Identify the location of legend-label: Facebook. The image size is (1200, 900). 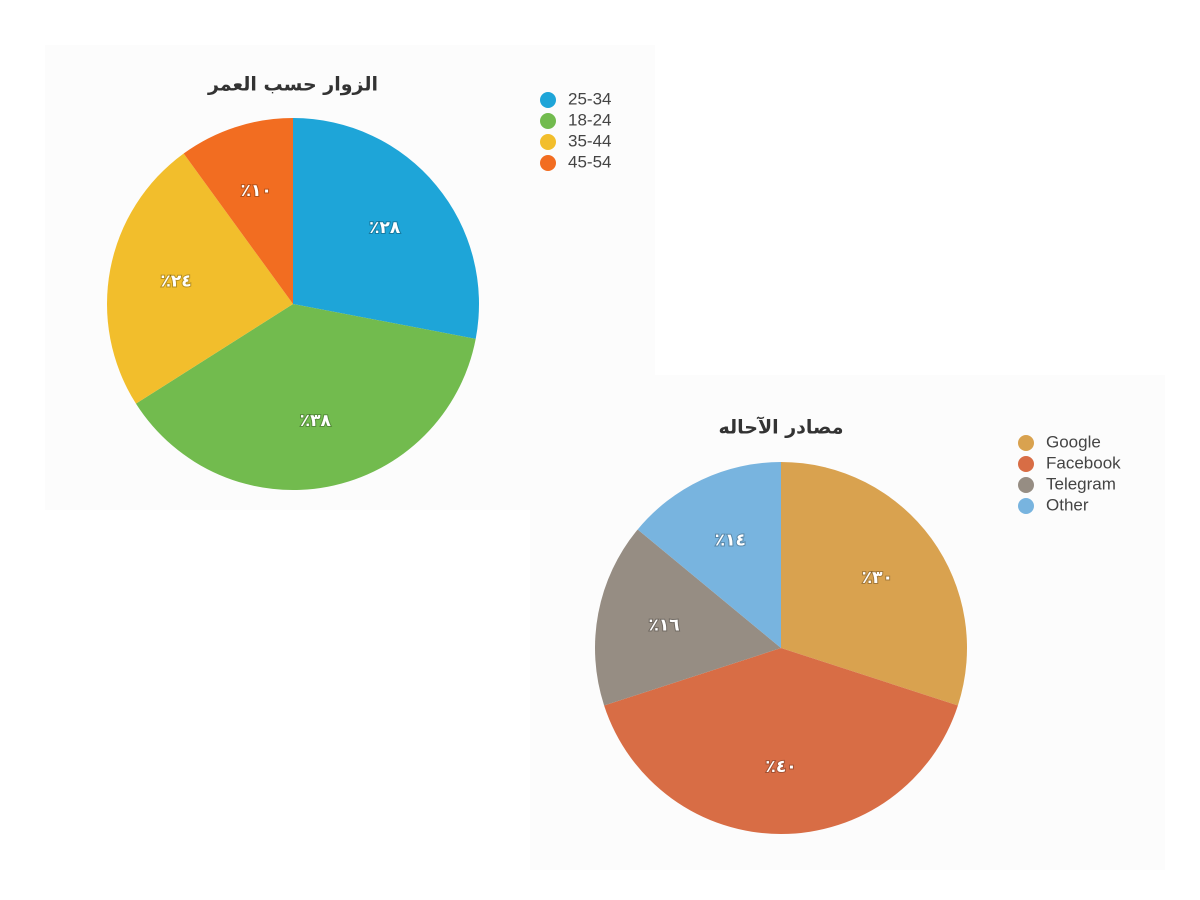
(1083, 462).